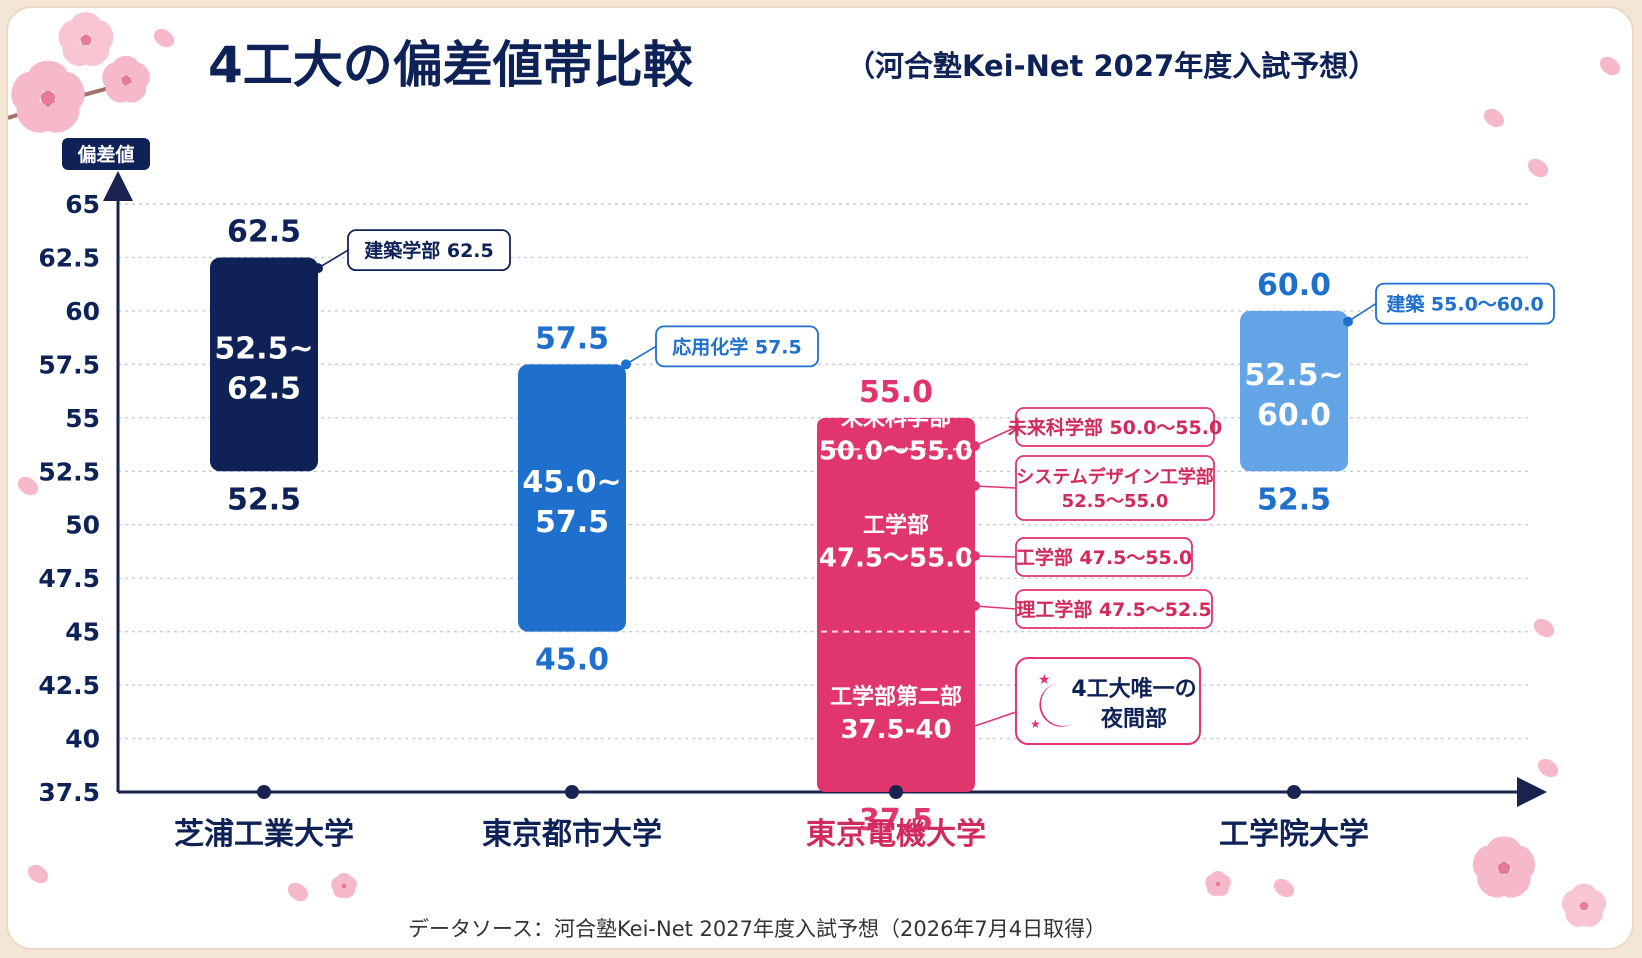 This screenshot has height=958, width=1642. Describe the element at coordinates (1294, 285) in the screenshot. I see `bar-high-label: 60.0` at that location.